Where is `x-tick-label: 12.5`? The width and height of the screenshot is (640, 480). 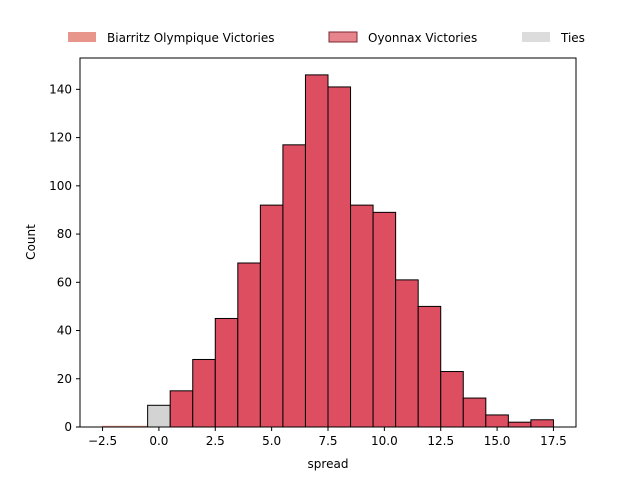 x-tick-label: 12.5 is located at coordinates (440, 441).